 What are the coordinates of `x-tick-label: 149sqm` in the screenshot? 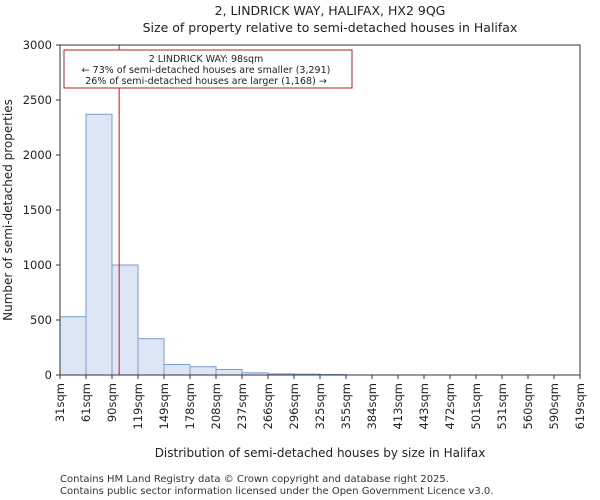 It's located at (164, 406).